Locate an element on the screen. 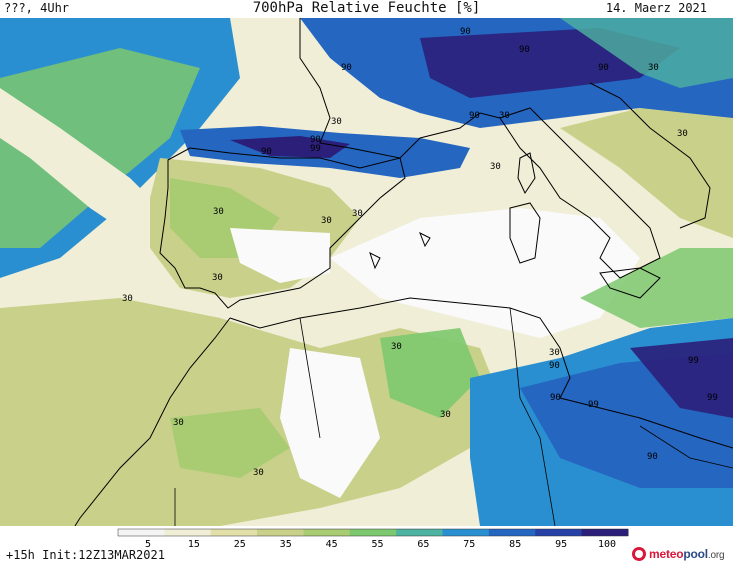 This screenshot has width=733, height=566. colorbar-tick-label: 25 is located at coordinates (240, 543).